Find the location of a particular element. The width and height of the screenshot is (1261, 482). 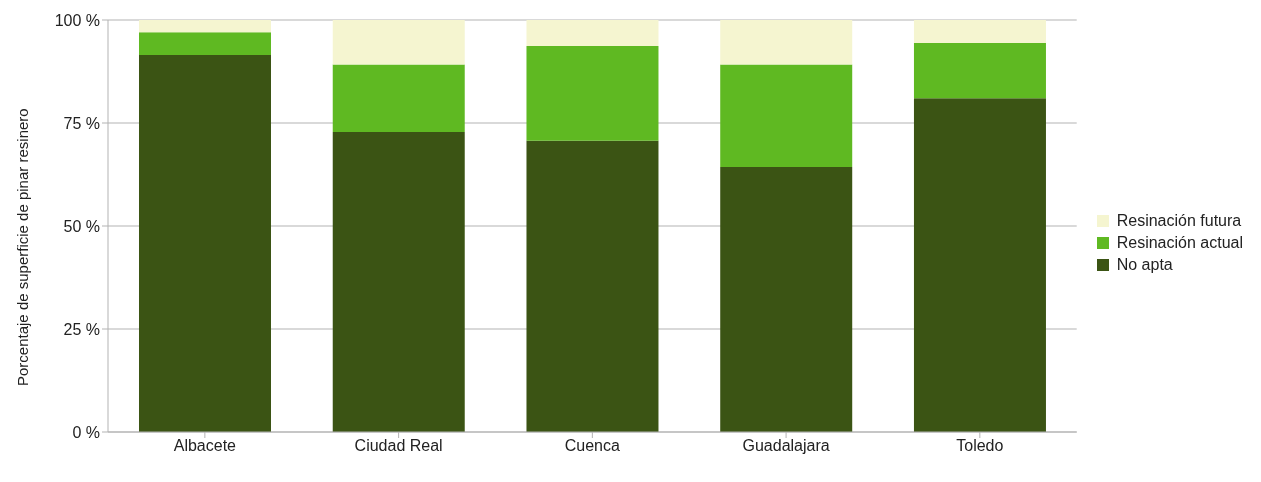

legend-label: No apta is located at coordinates (1144, 265).